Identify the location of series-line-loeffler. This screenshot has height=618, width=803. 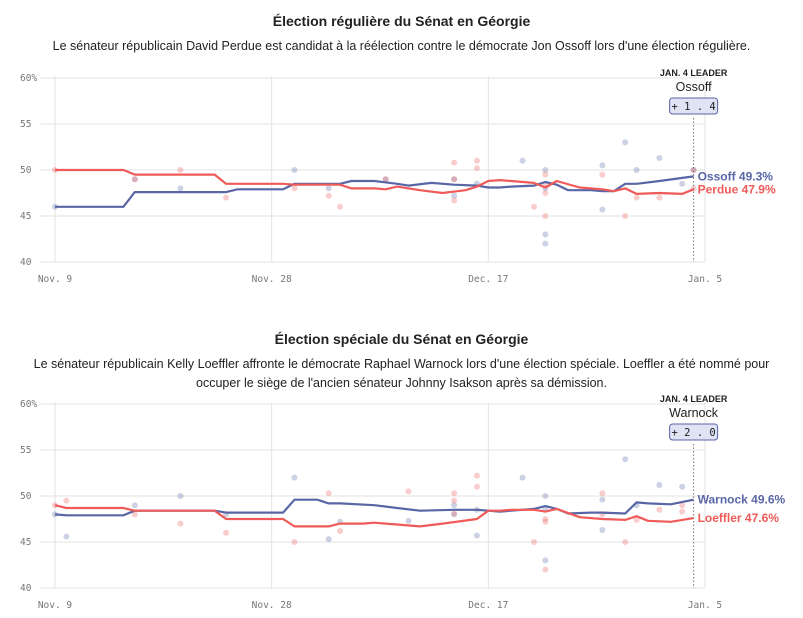
(374, 516).